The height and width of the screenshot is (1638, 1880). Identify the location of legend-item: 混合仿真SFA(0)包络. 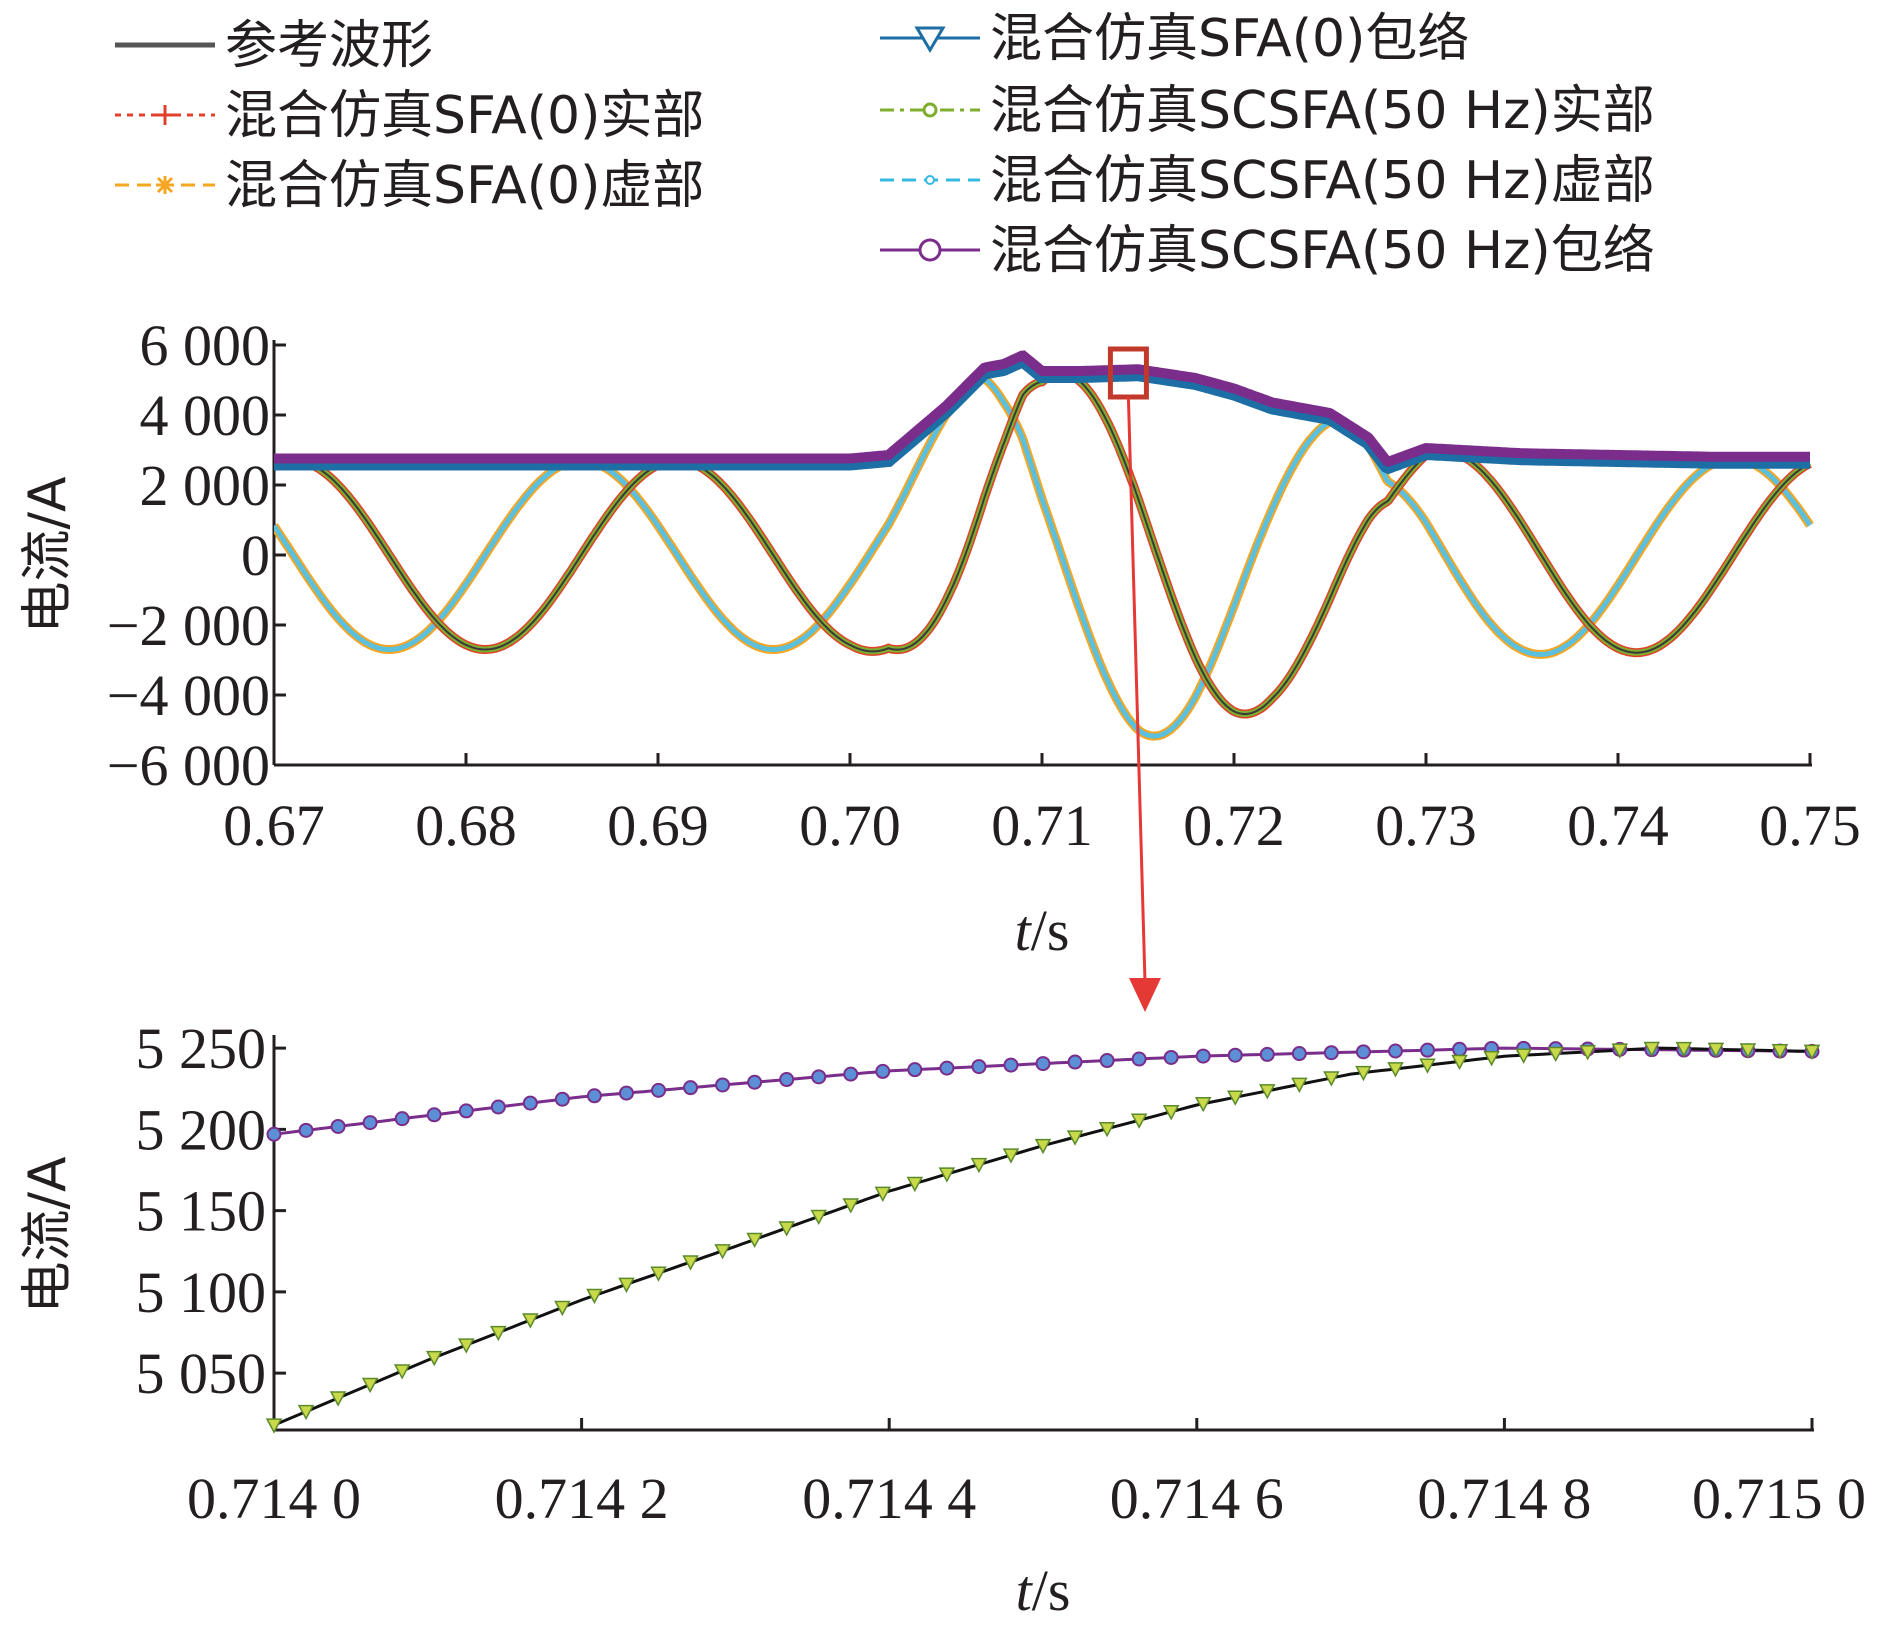
(1174, 39).